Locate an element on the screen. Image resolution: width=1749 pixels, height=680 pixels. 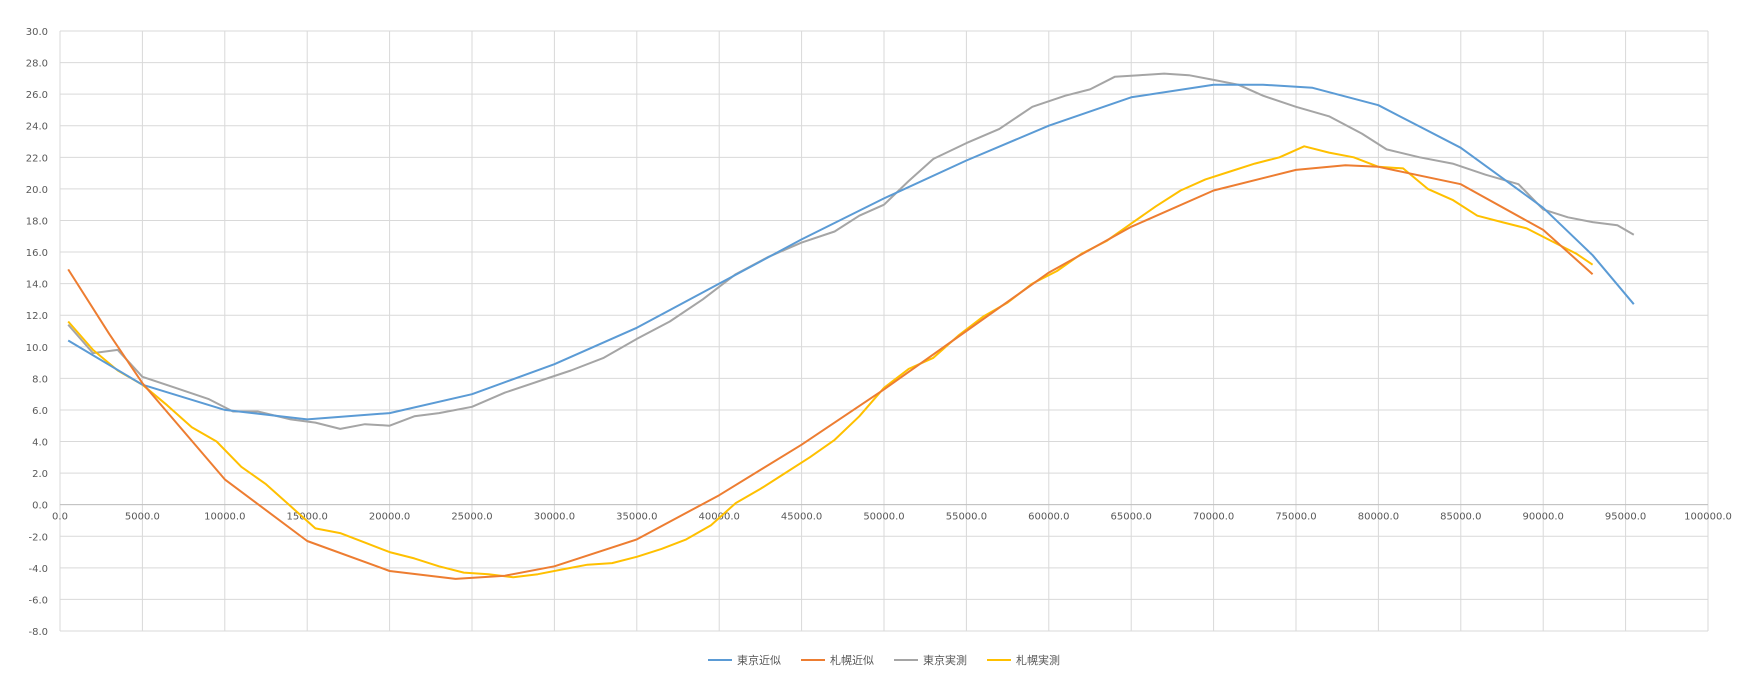
legend-item: 東京近似 is located at coordinates (744, 660).